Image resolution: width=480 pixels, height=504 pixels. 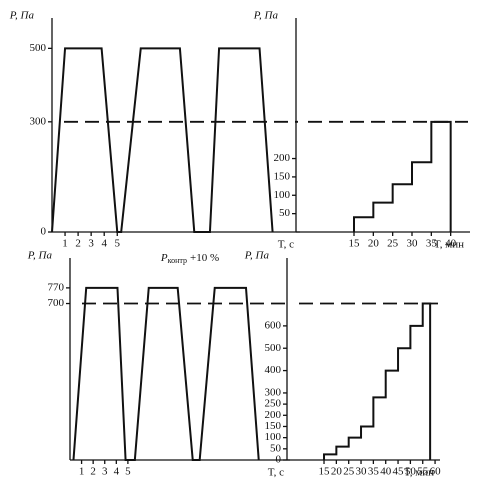 What do you see at coordinates (56, 303) in the screenshot?
I see `y-tick-label: 700` at bounding box center [56, 303].